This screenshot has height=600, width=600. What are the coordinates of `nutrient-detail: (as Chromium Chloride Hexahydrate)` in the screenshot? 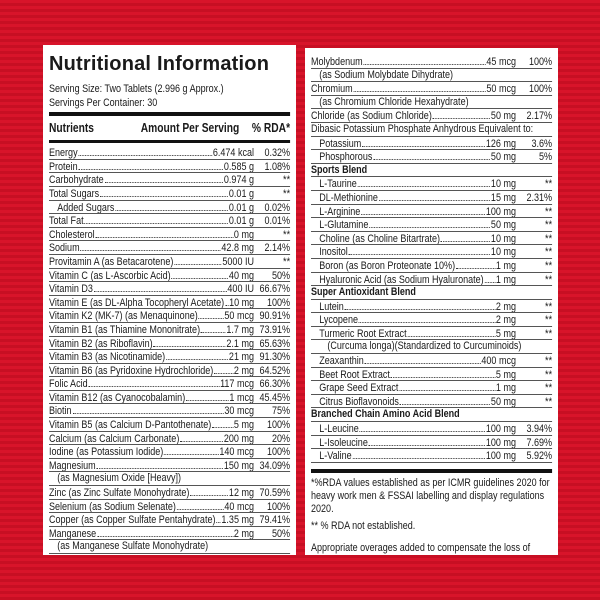 It's located at (432, 103).